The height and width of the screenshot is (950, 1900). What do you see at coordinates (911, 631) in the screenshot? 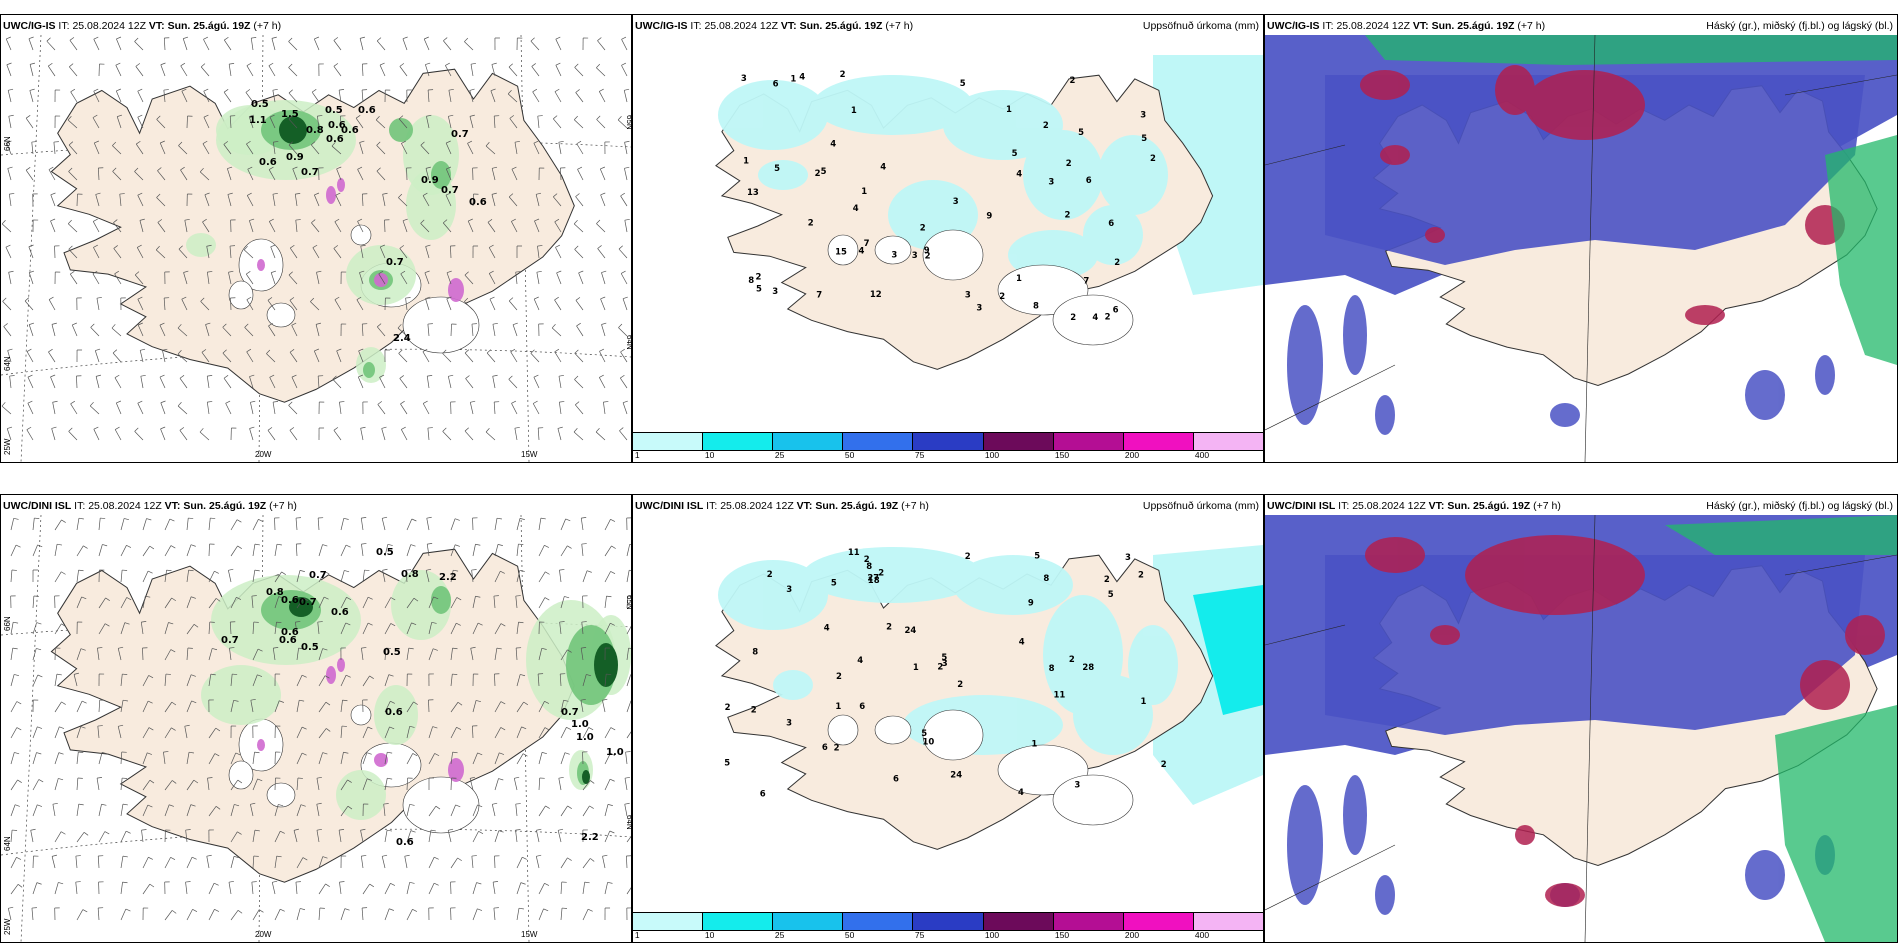
I see `accum-value-label: 24` at bounding box center [911, 631].